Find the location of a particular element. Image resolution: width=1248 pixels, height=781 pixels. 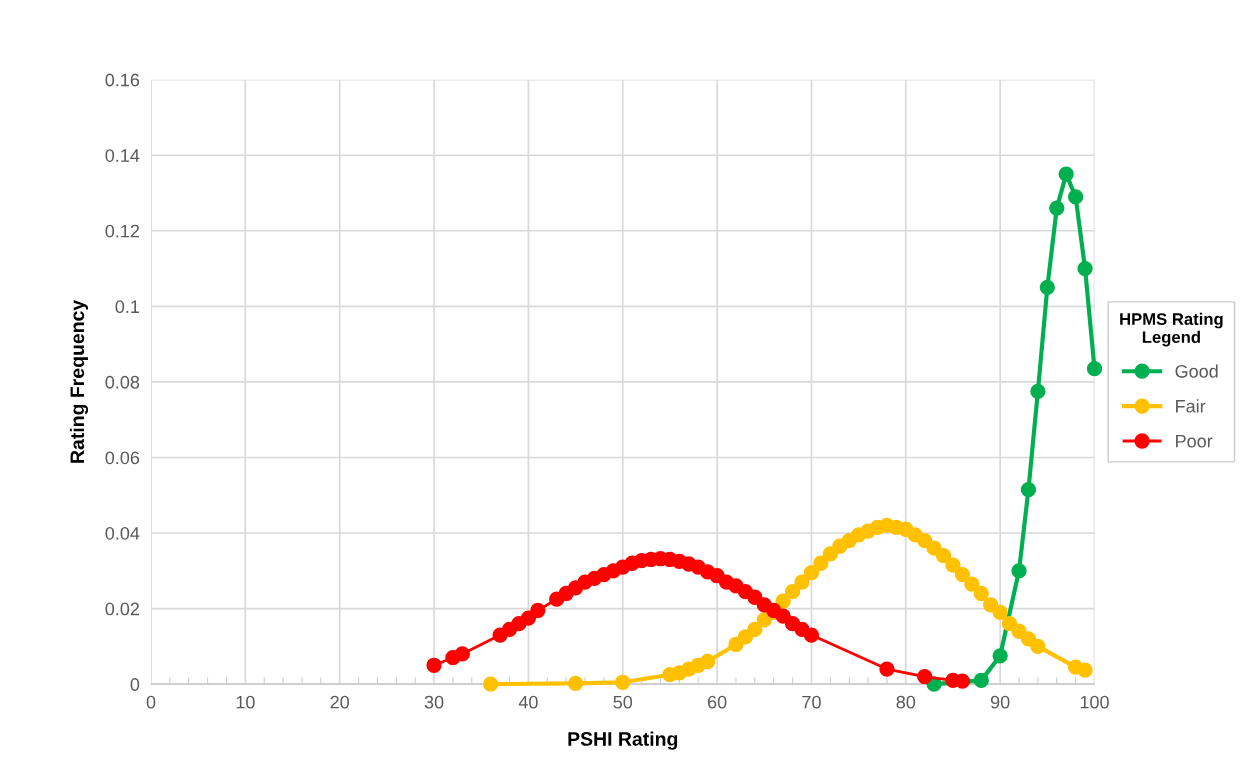

legend-label: Good is located at coordinates (1196, 371).